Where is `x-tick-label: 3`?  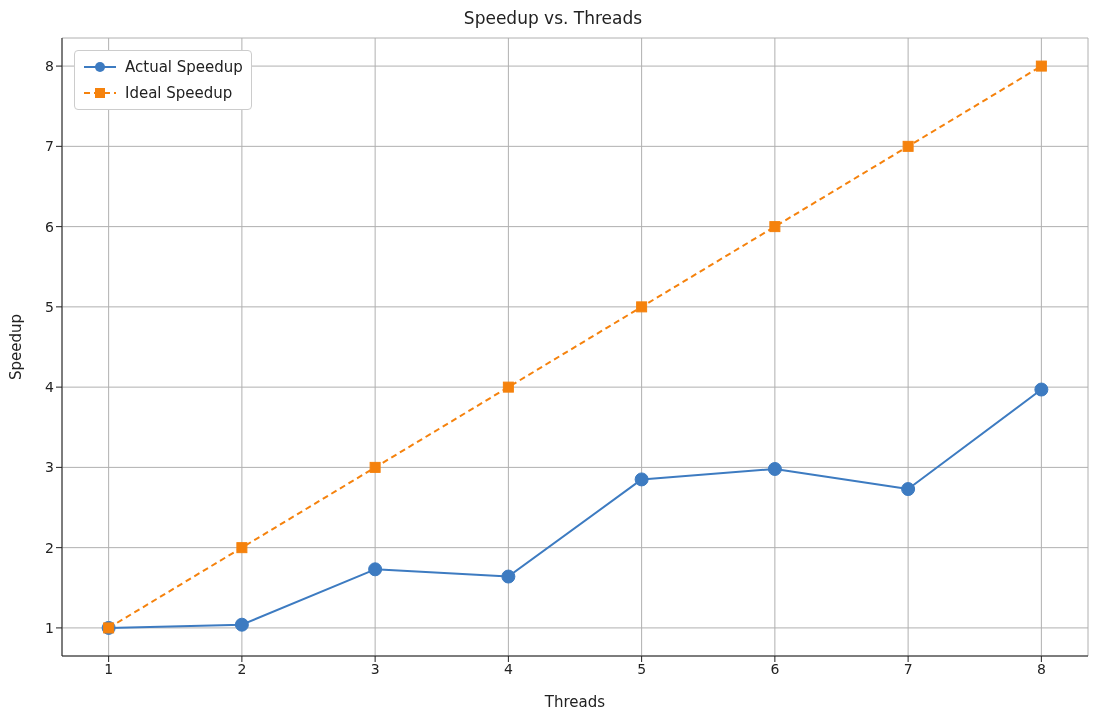
x-tick-label: 3 is located at coordinates (375, 668).